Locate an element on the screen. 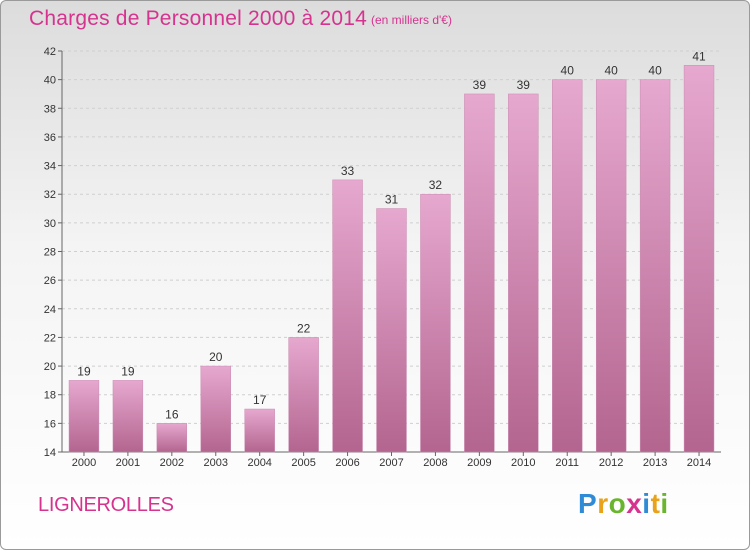 The width and height of the screenshot is (750, 550). y-tick-label: 38 is located at coordinates (50, 109).